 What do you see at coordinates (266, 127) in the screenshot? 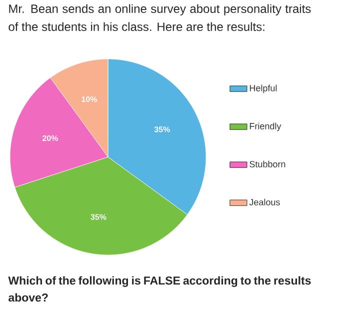
I see `legend-label: Friendly` at bounding box center [266, 127].